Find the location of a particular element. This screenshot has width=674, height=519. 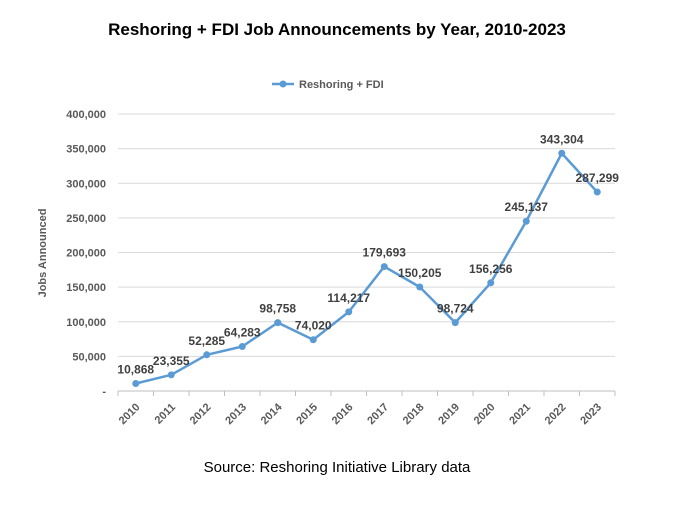

y-tick-label: 250,000 is located at coordinates (86, 219).